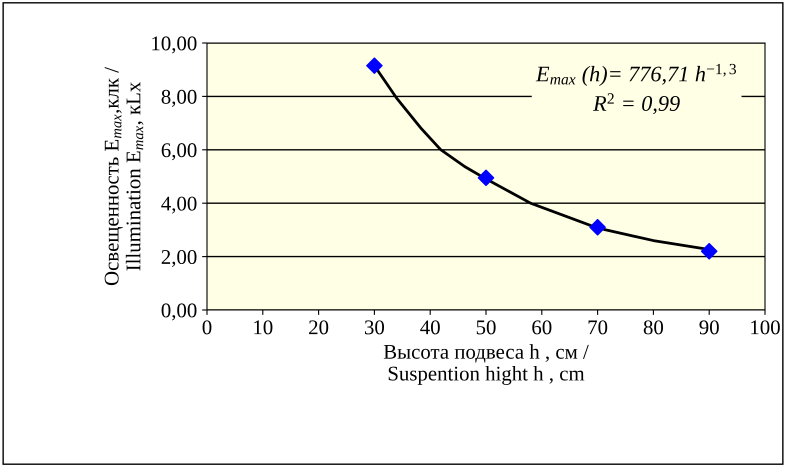 This screenshot has width=786, height=466. I want to click on x-tick-label: 60, so click(542, 327).